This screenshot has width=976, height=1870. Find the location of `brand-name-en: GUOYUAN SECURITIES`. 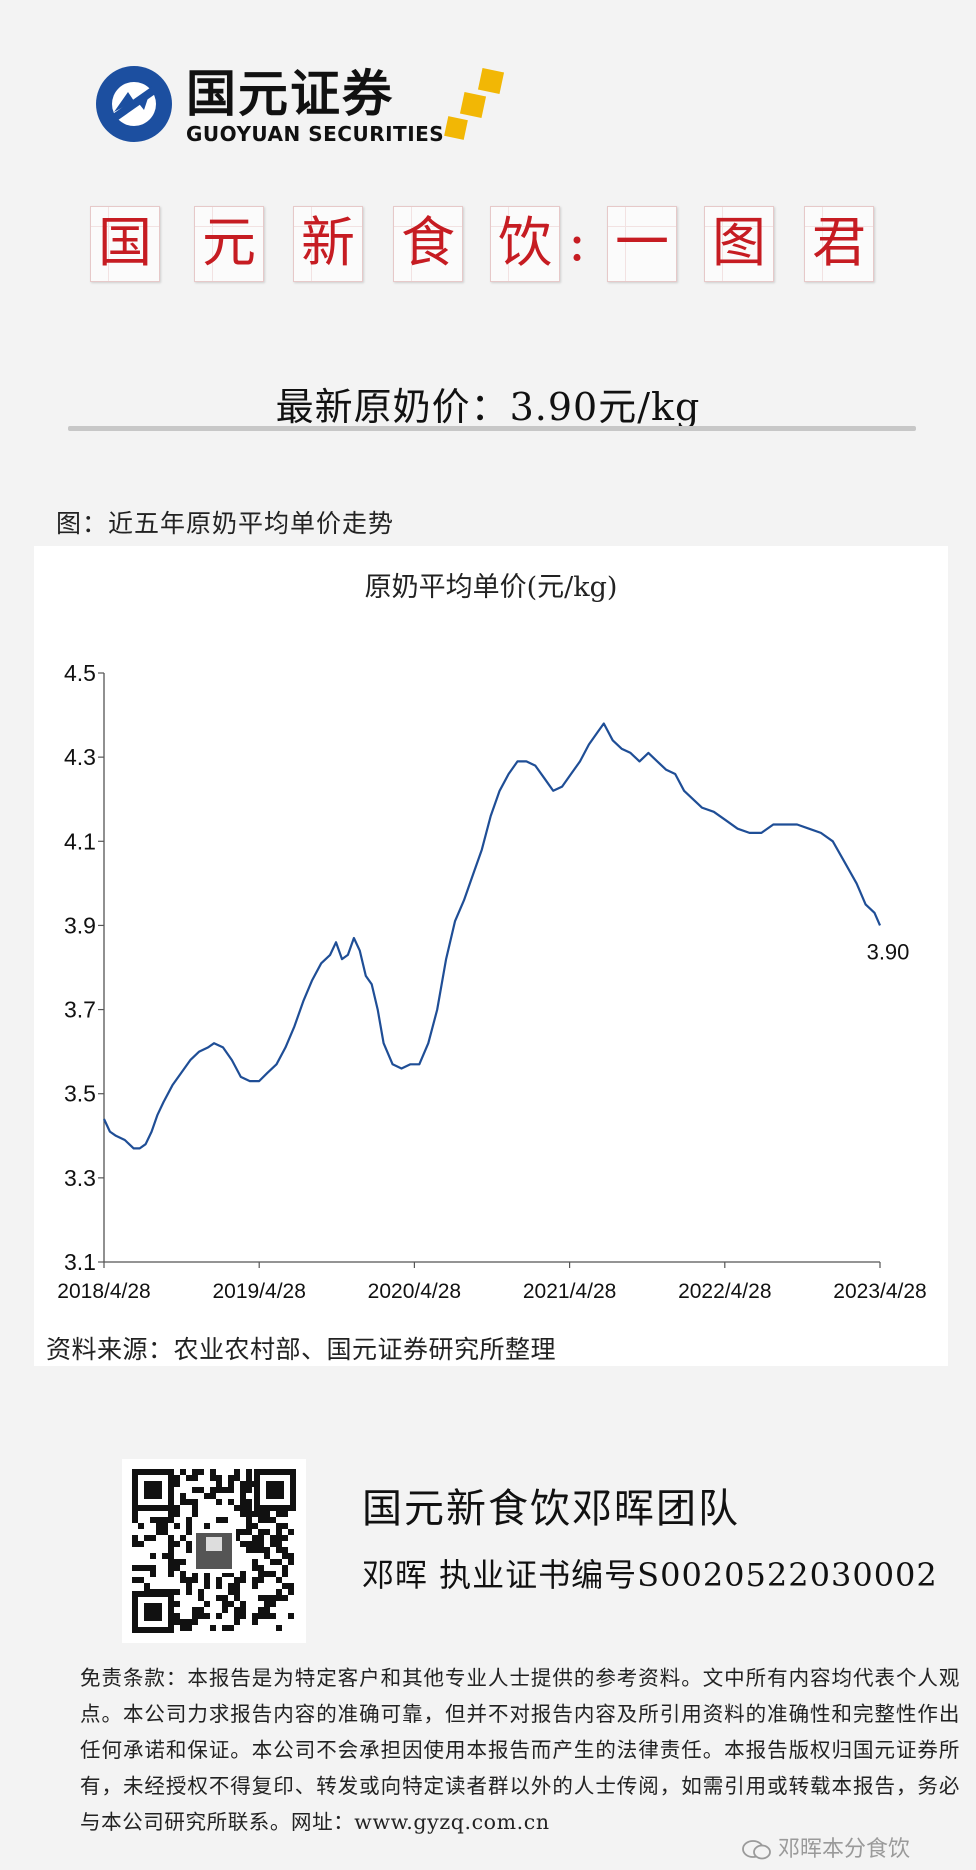

brand-name-en: GUOYUAN SECURITIES is located at coordinates (315, 134).